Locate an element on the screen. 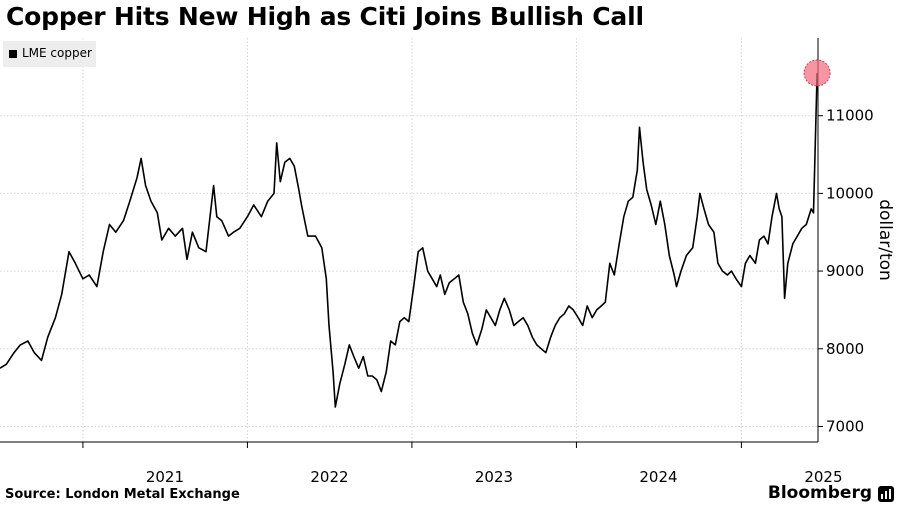 The height and width of the screenshot is (507, 900). y-tick-label: 7000 is located at coordinates (845, 426).